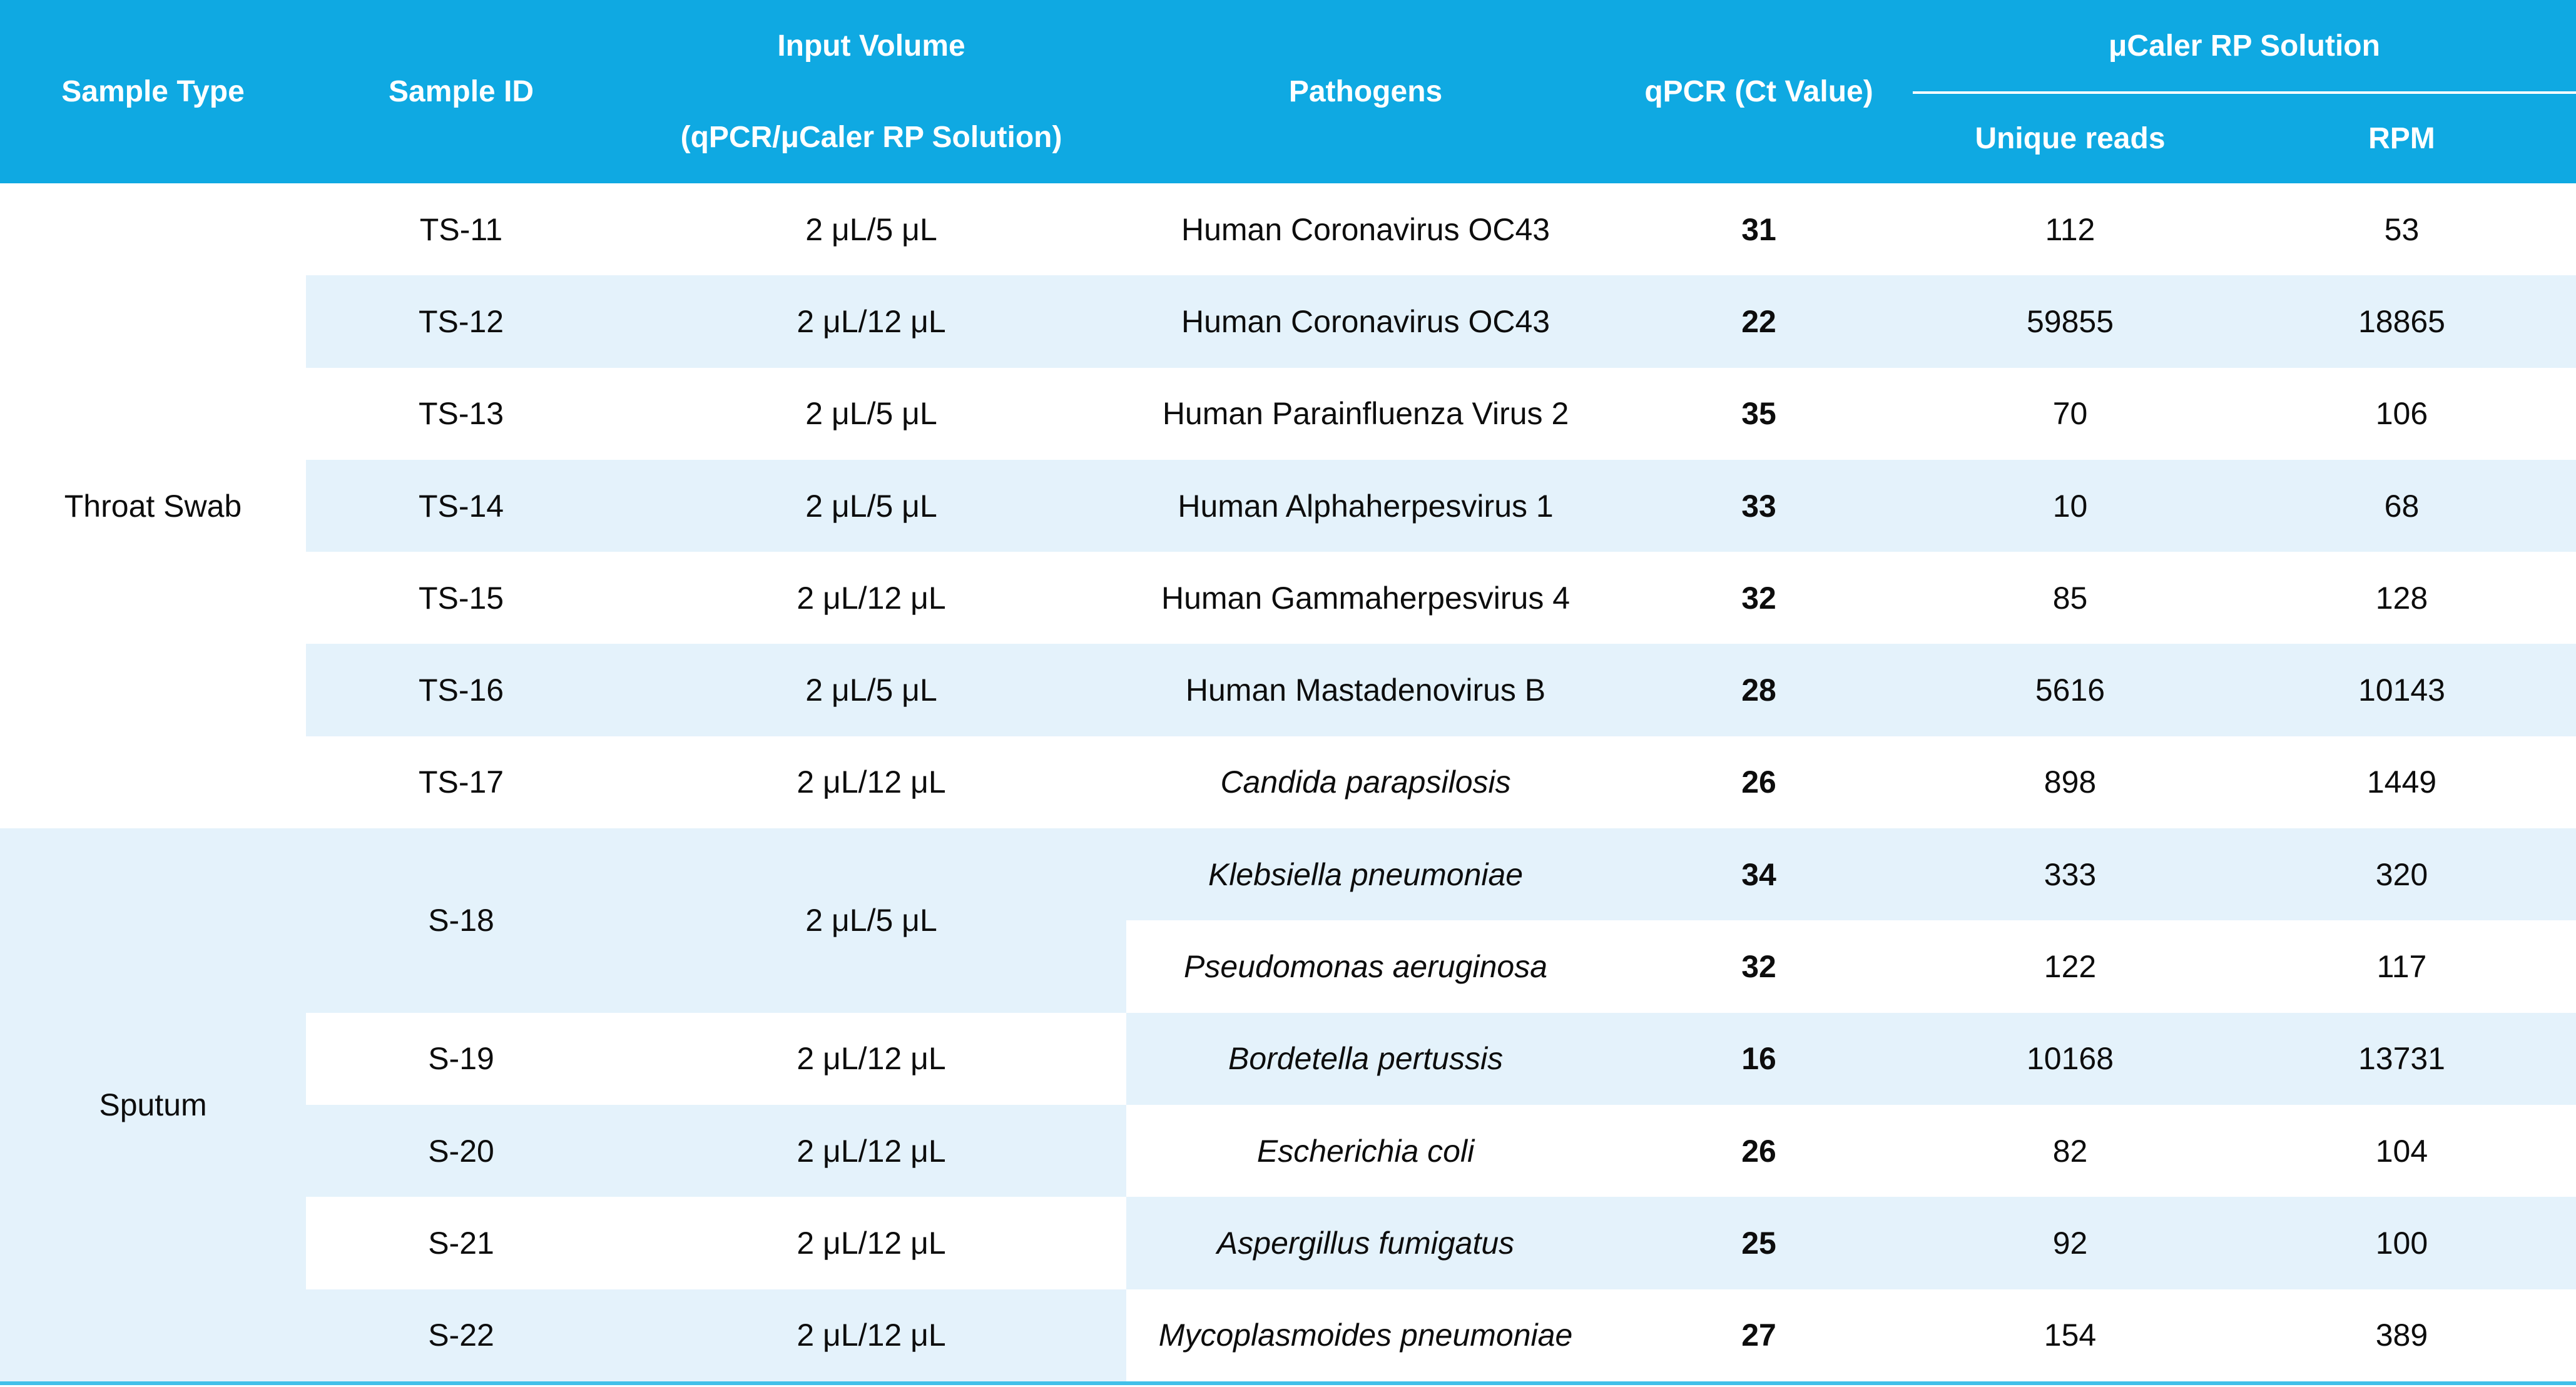 This screenshot has height=1387, width=2576. Describe the element at coordinates (871, 46) in the screenshot. I see `header-input-volume-line1: Input Volume` at that location.